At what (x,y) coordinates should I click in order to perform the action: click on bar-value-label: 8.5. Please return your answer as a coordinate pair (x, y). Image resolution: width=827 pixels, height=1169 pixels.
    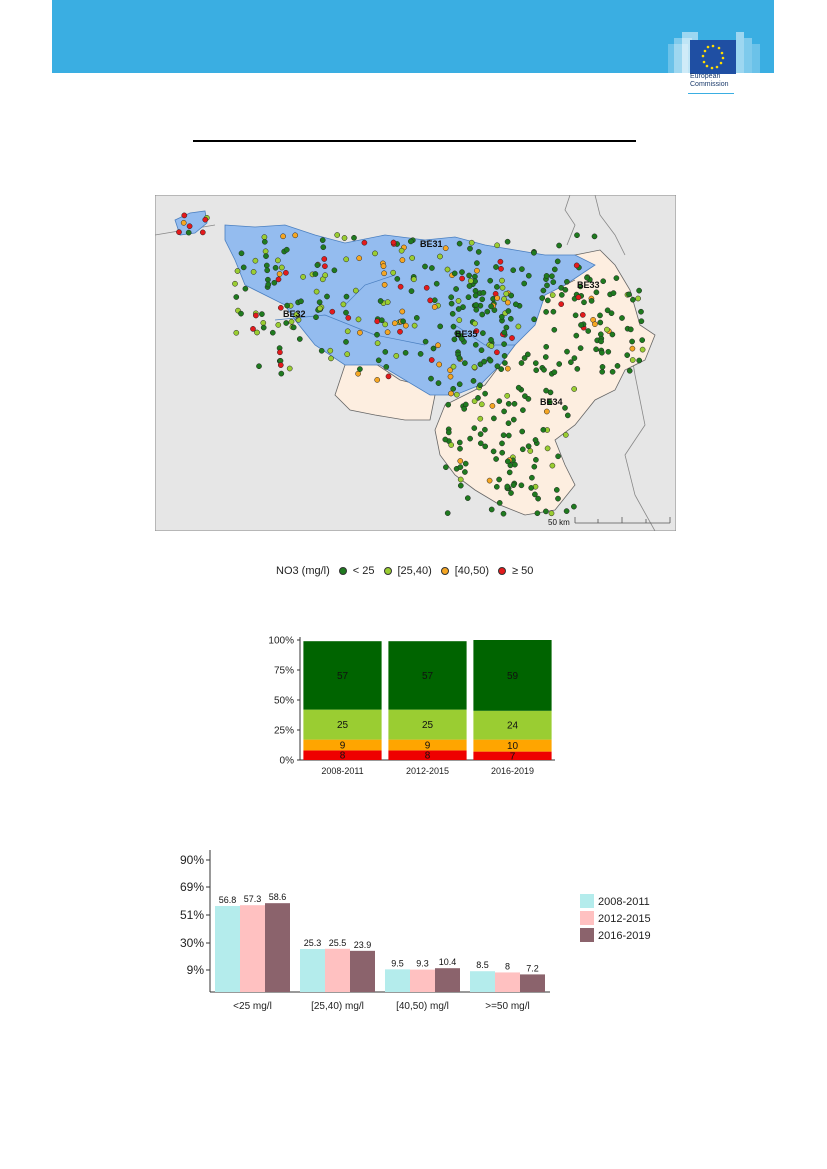
    Looking at the image, I should click on (482, 965).